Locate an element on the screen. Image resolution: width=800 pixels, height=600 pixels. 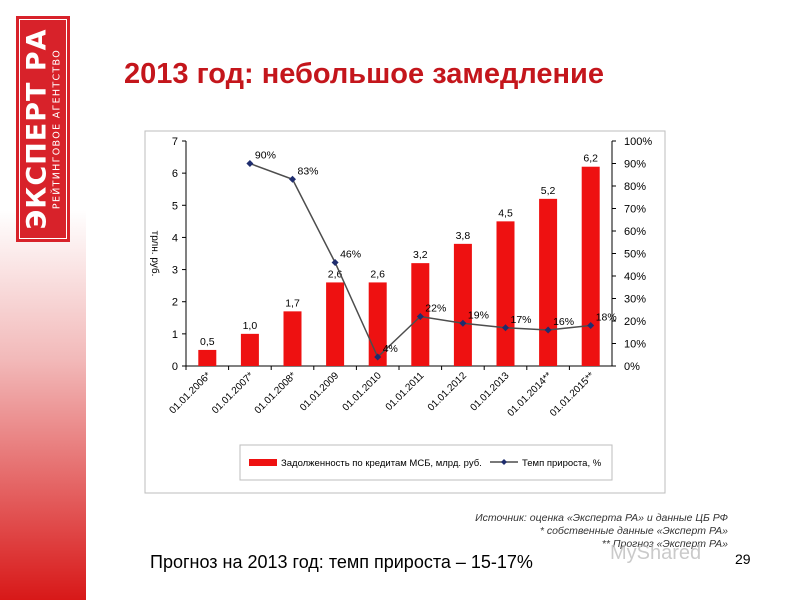
x-tick-label: 01.01.2006* is located at coordinates (190, 393).